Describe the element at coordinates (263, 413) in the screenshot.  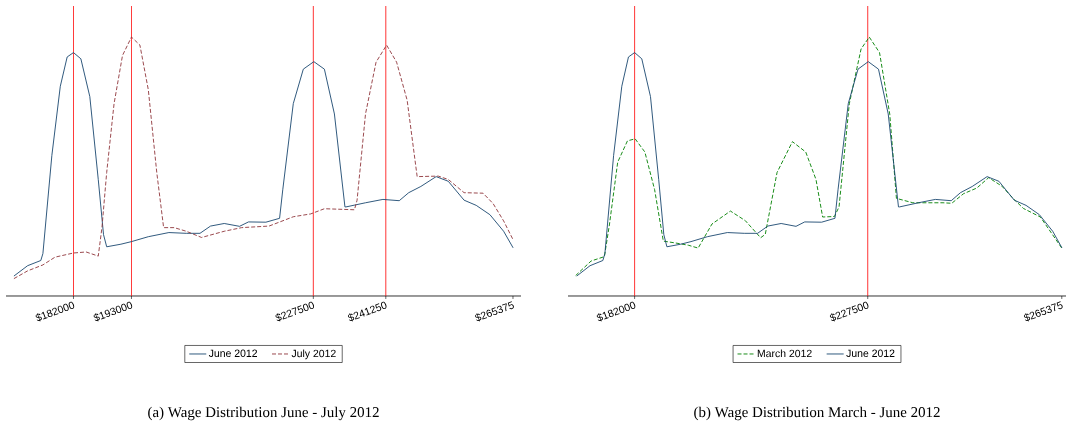
I see `text: (a) Wage Distribution June - July 2012` at that location.